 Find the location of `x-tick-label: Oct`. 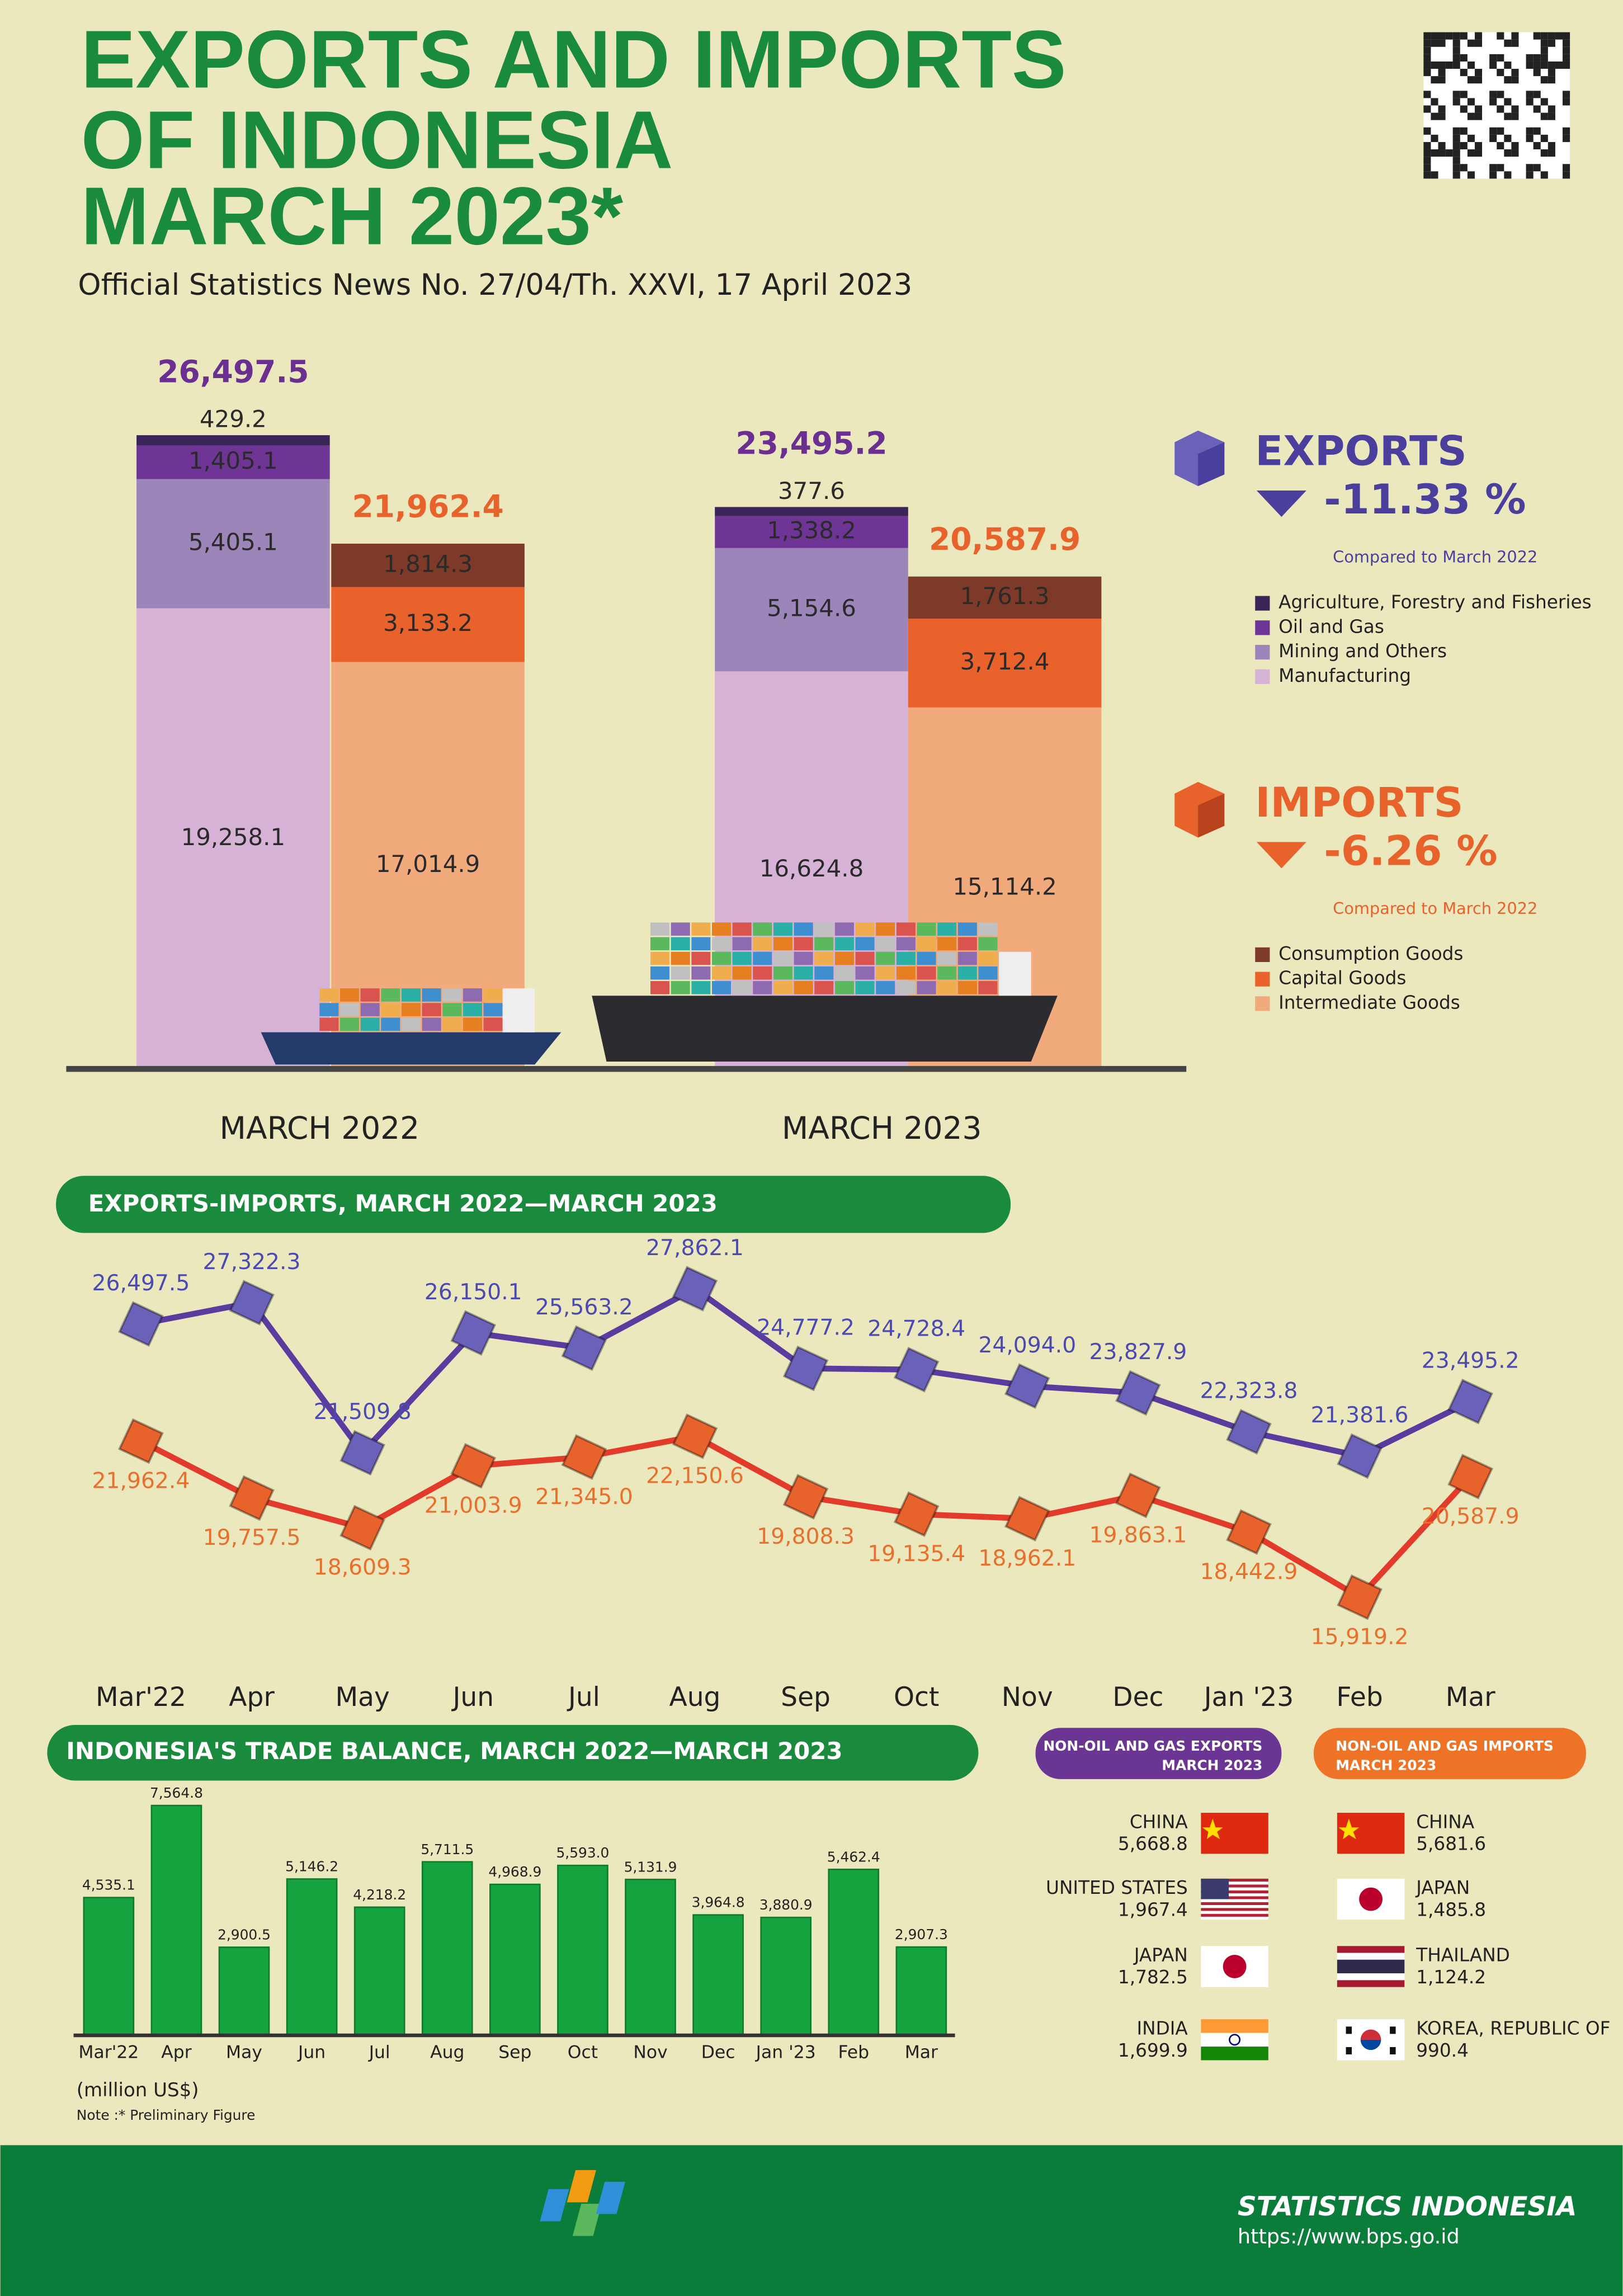

x-tick-label: Oct is located at coordinates (917, 1697).